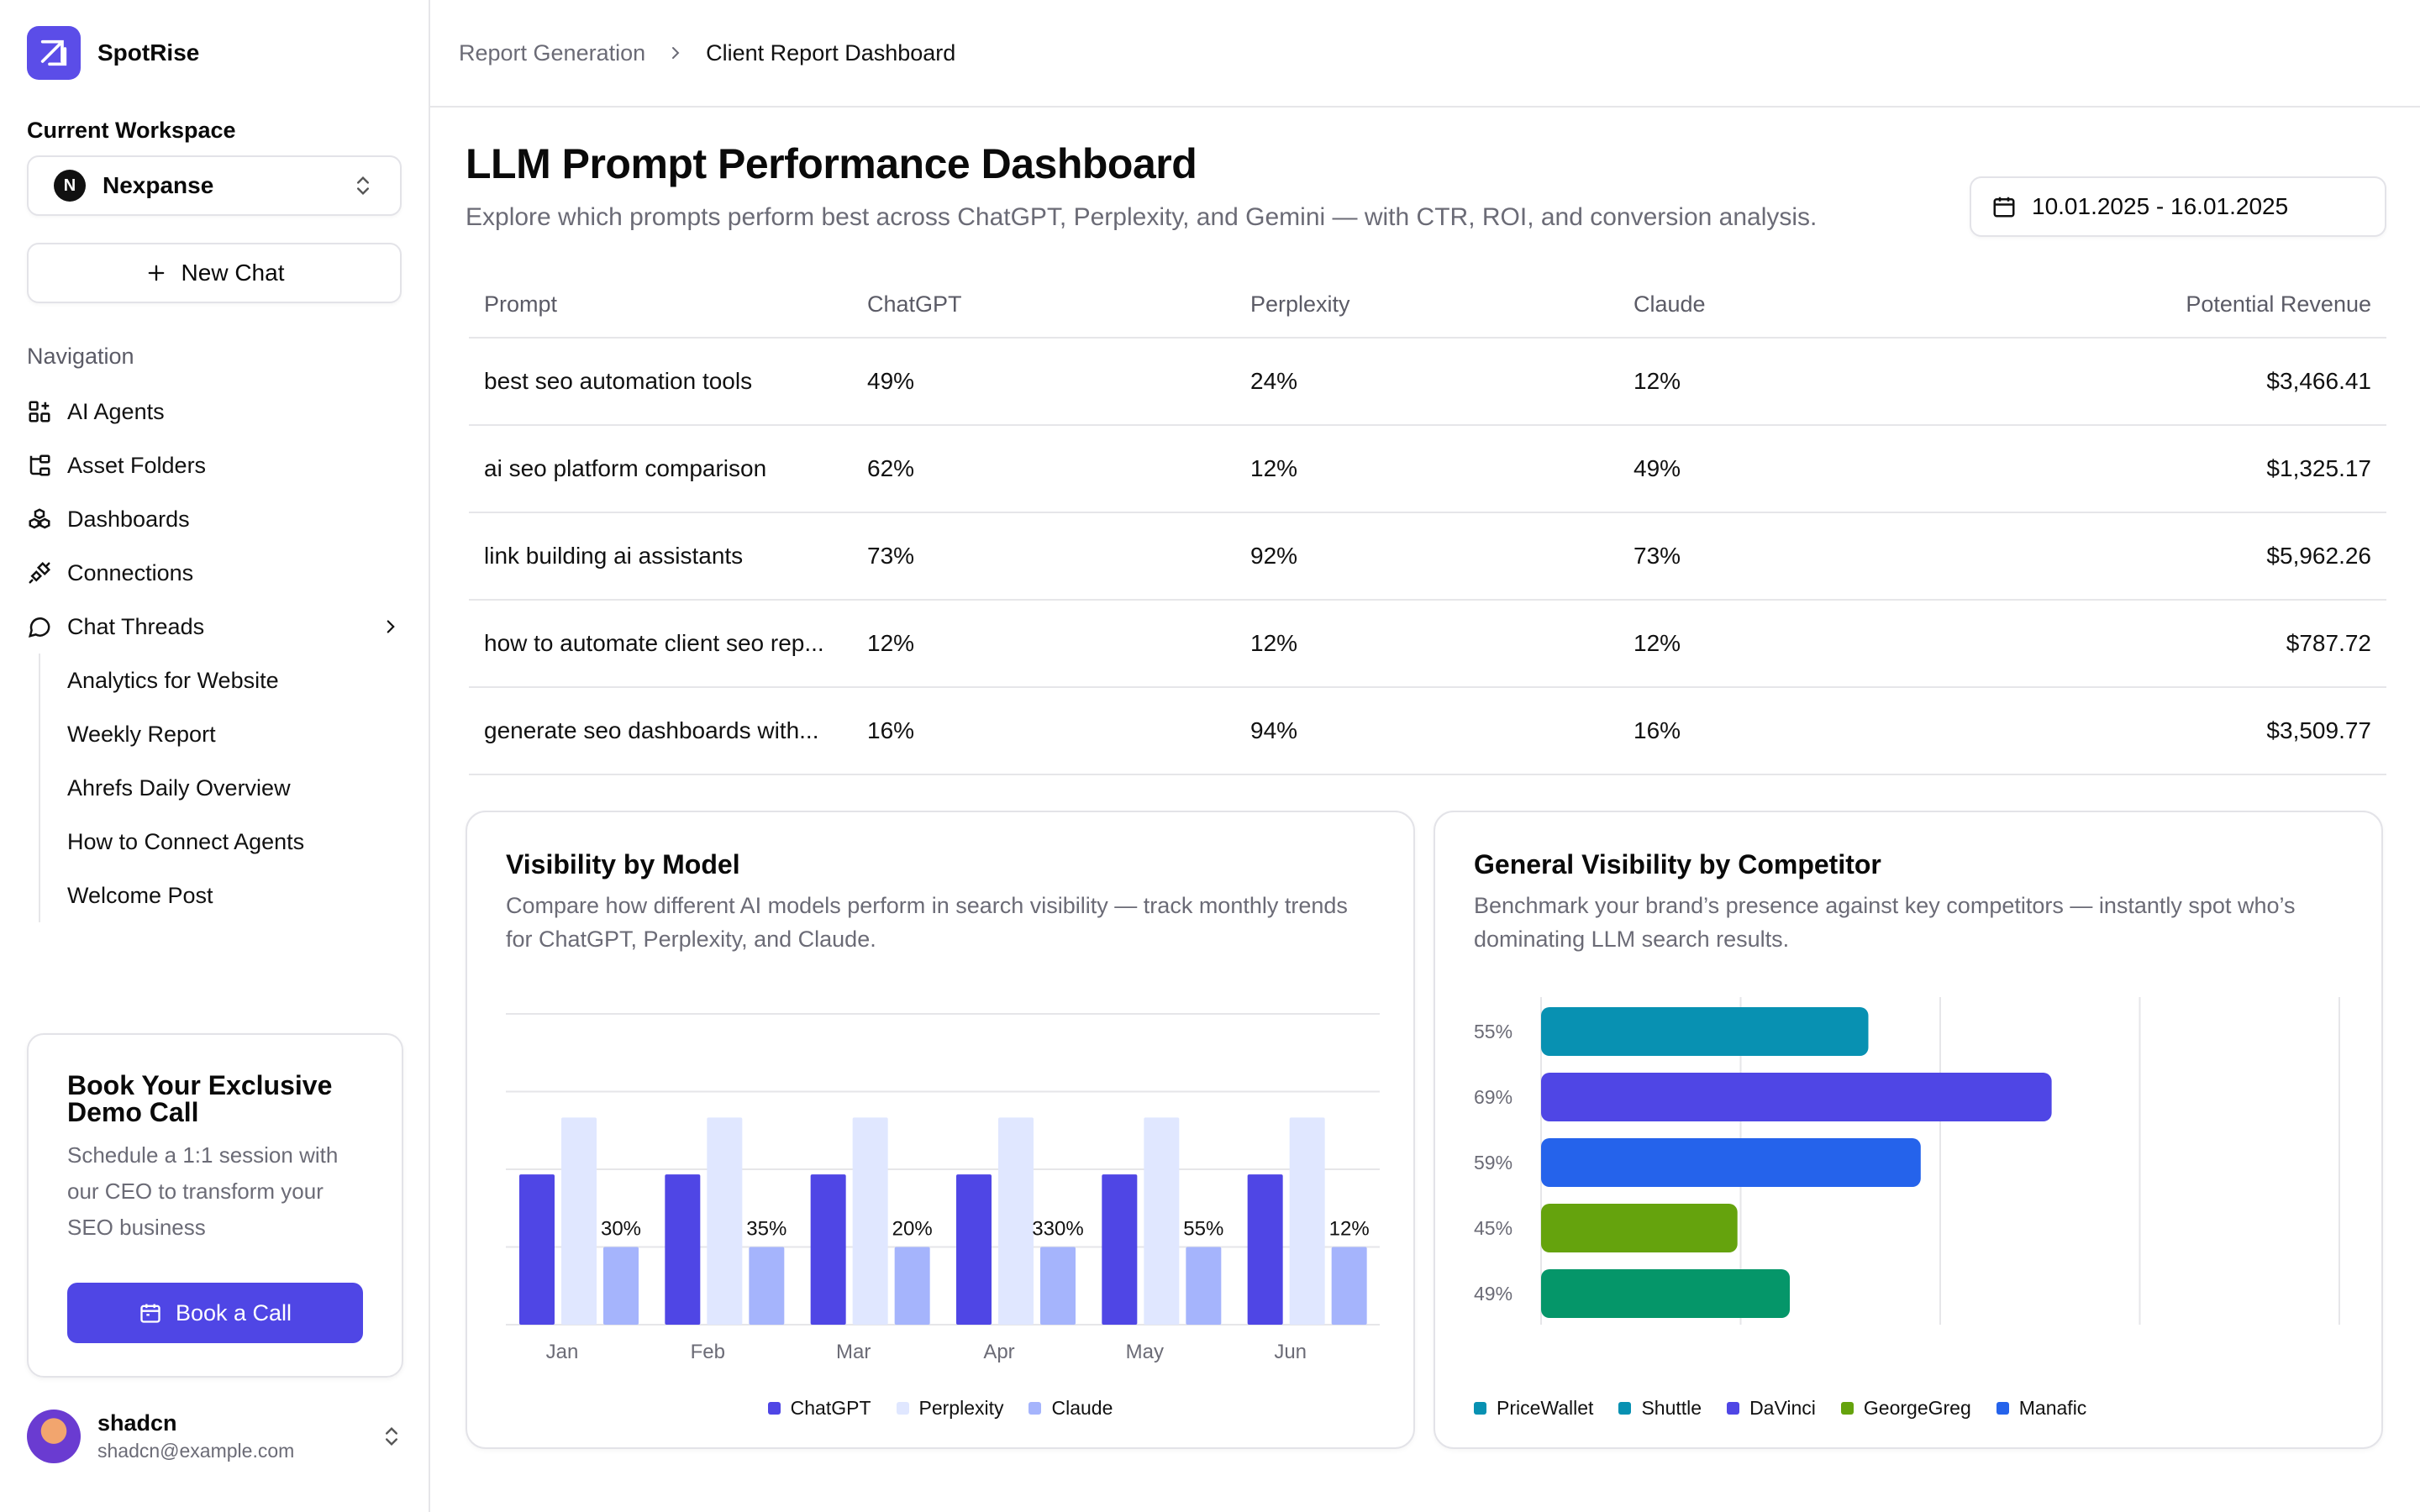 The image size is (2420, 1512). What do you see at coordinates (1493, 1097) in the screenshot?
I see `y-tick-label: 69%` at bounding box center [1493, 1097].